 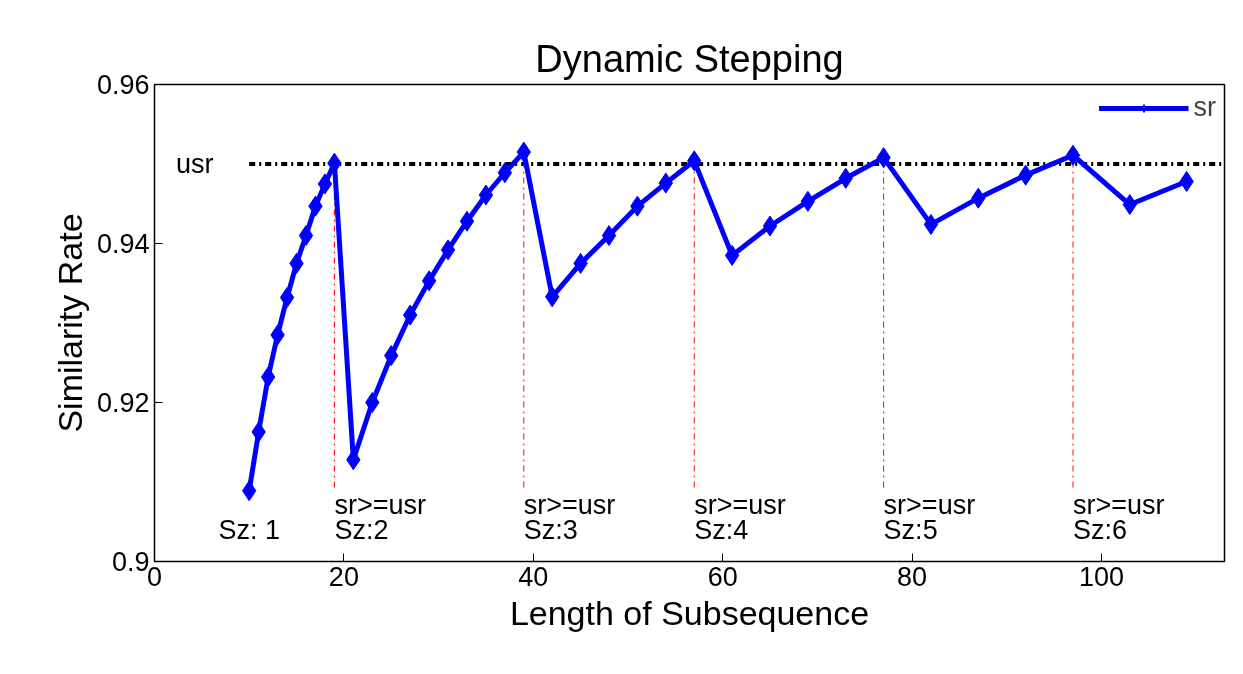 What do you see at coordinates (123, 85) in the screenshot?
I see `y-tick-label: 0.96` at bounding box center [123, 85].